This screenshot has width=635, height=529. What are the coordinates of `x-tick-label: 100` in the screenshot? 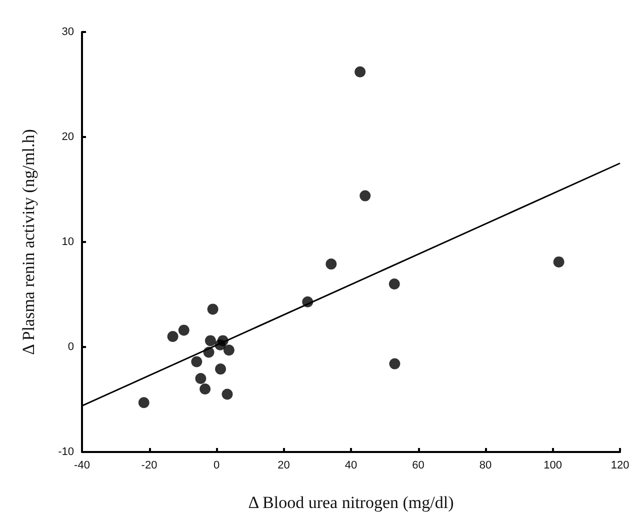 It's located at (553, 466).